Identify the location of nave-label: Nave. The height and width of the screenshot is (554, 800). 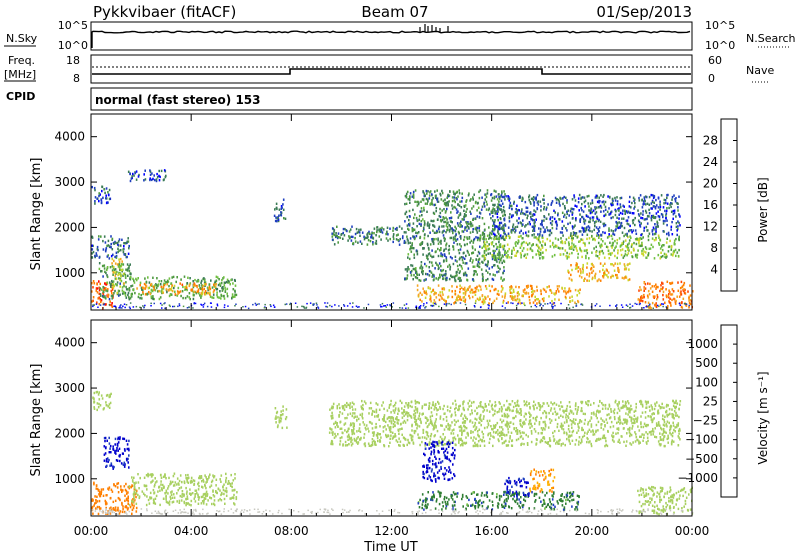
(760, 70).